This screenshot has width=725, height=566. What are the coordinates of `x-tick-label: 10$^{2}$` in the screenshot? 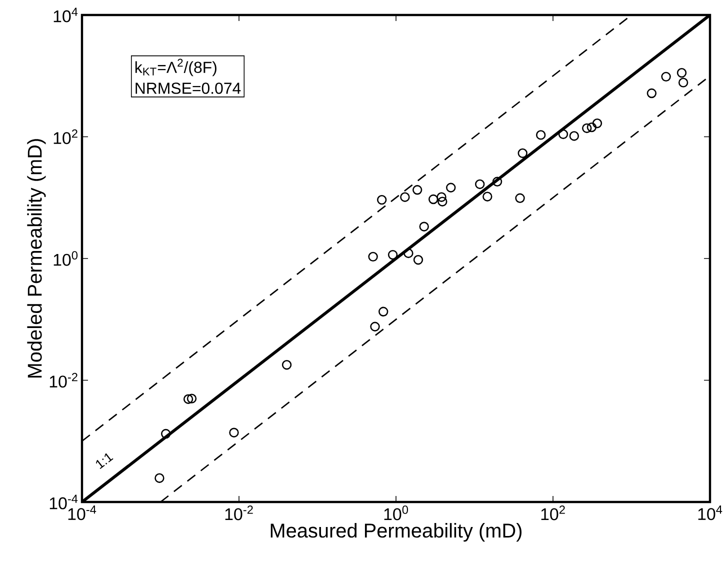 It's located at (553, 513).